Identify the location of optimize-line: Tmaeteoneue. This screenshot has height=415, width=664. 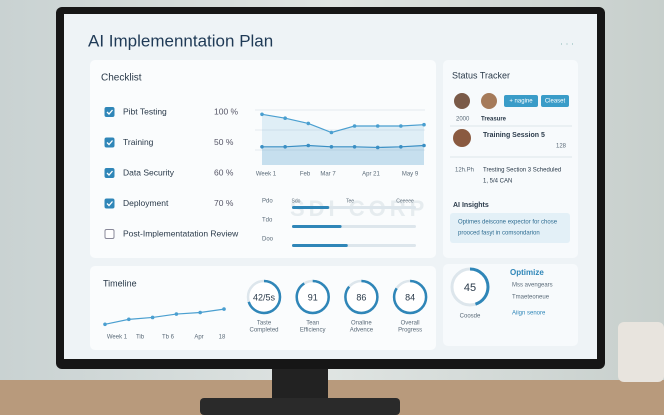
(531, 298).